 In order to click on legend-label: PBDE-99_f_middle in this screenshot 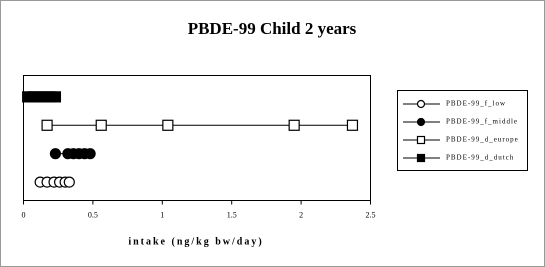, I will do `click(482, 122)`.